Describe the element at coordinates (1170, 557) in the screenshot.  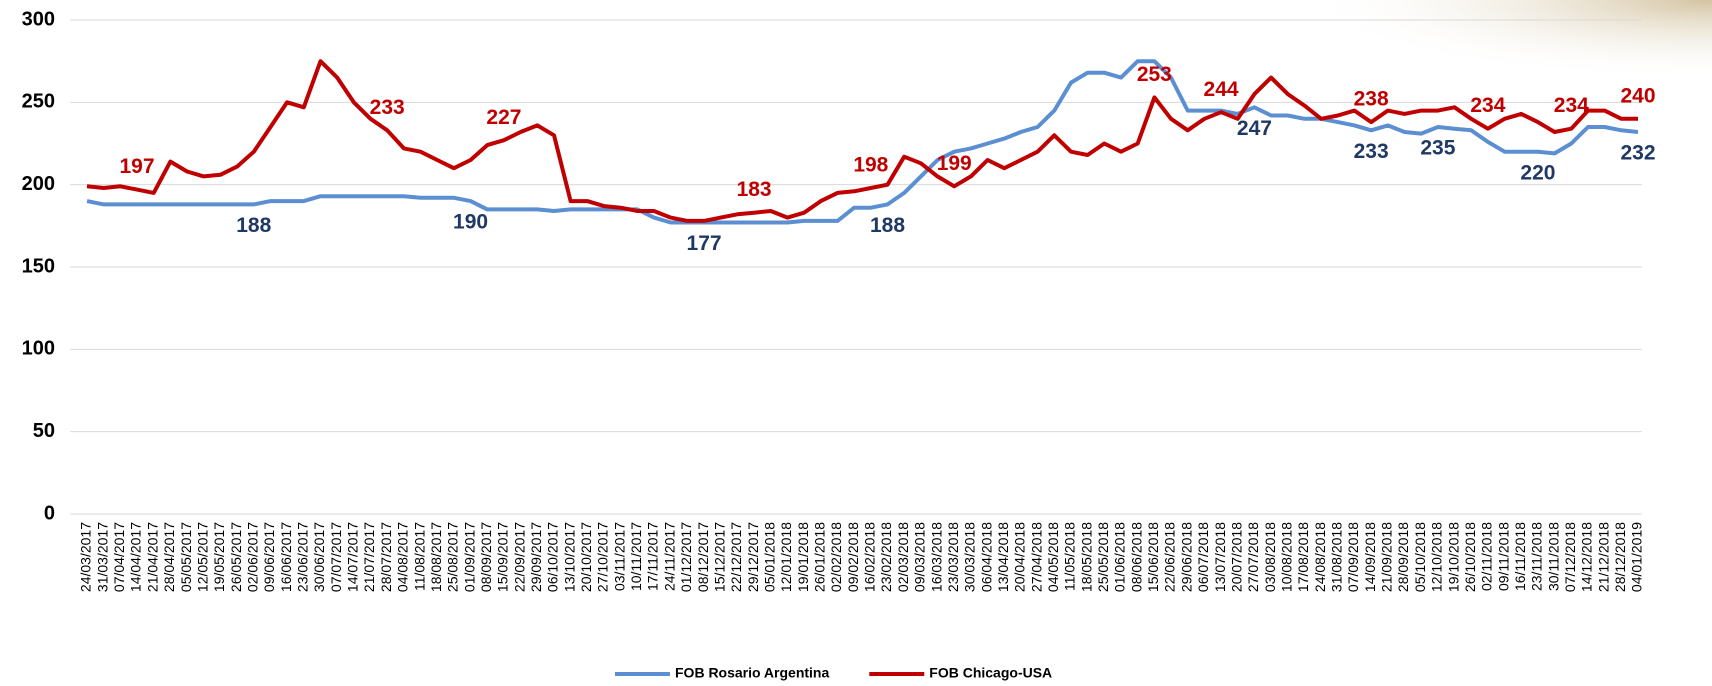
I see `x-tick-label: 22/06/2018` at that location.